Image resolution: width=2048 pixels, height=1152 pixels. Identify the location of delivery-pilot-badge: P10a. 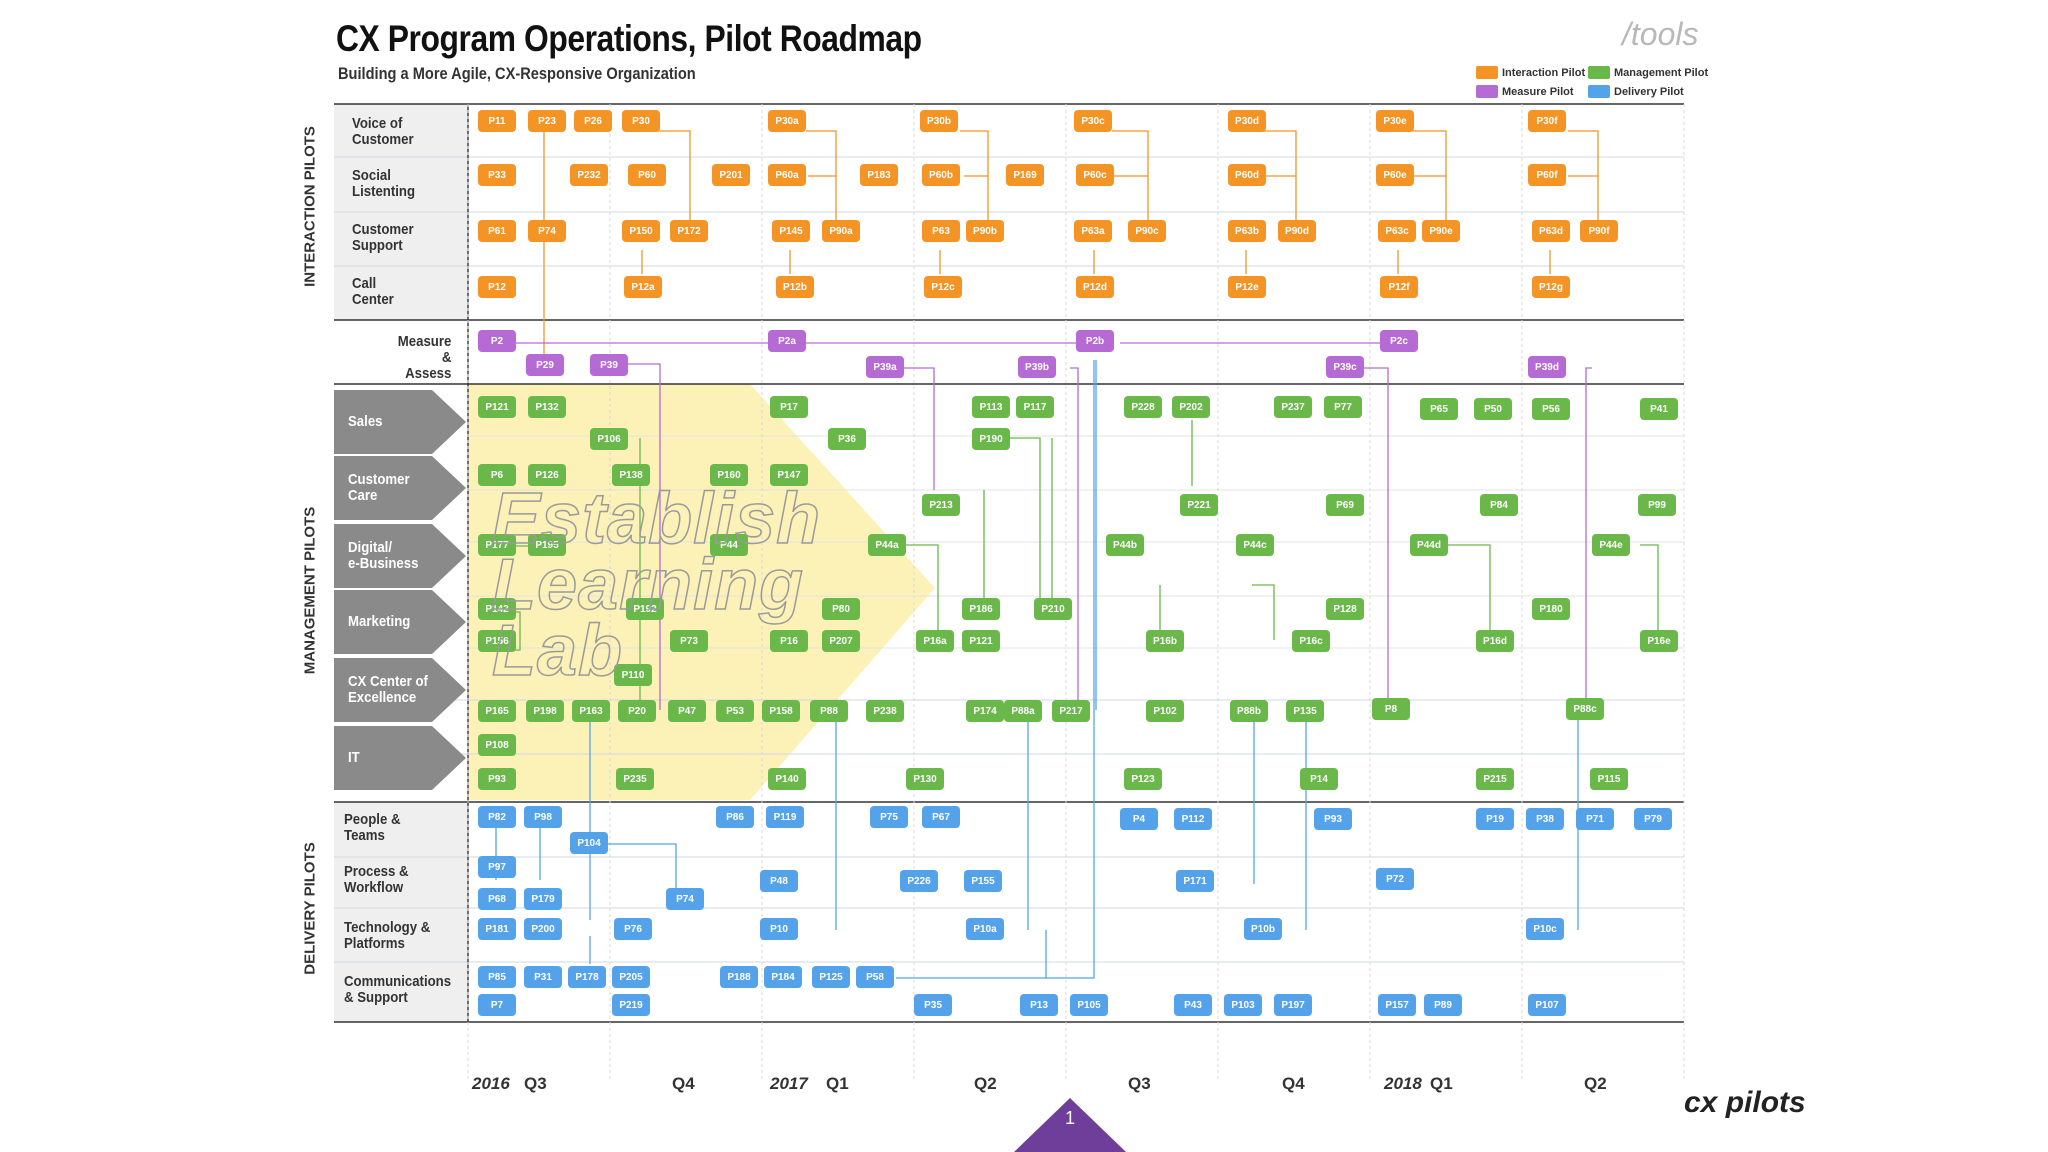
(985, 929).